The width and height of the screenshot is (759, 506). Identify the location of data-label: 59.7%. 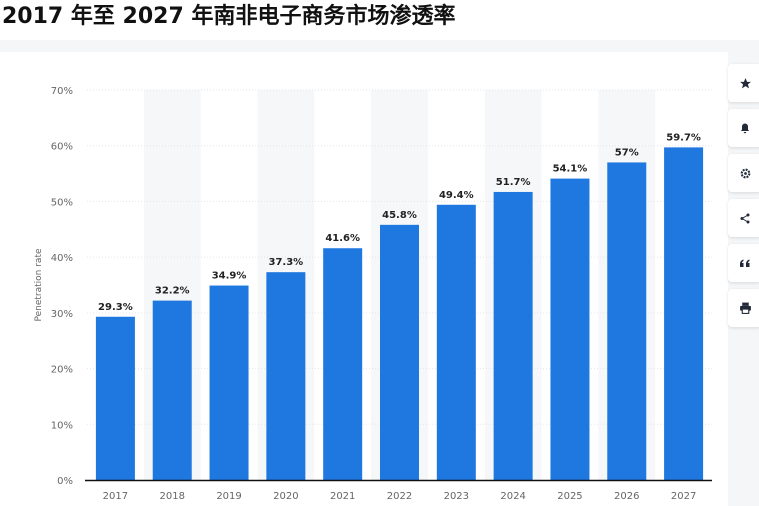
(683, 137).